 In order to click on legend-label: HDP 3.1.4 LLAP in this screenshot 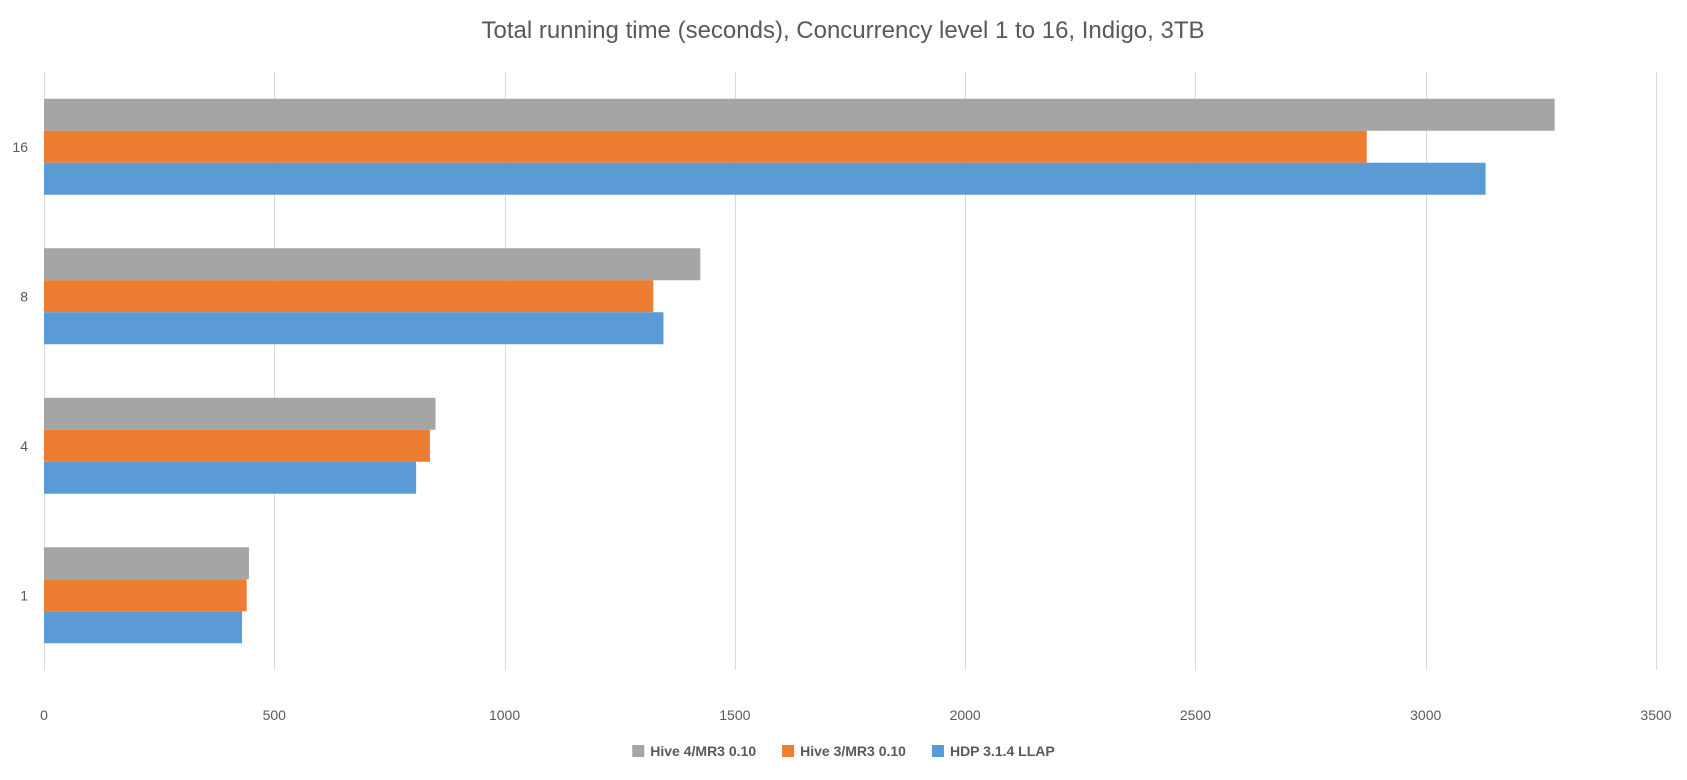, I will do `click(1002, 751)`.